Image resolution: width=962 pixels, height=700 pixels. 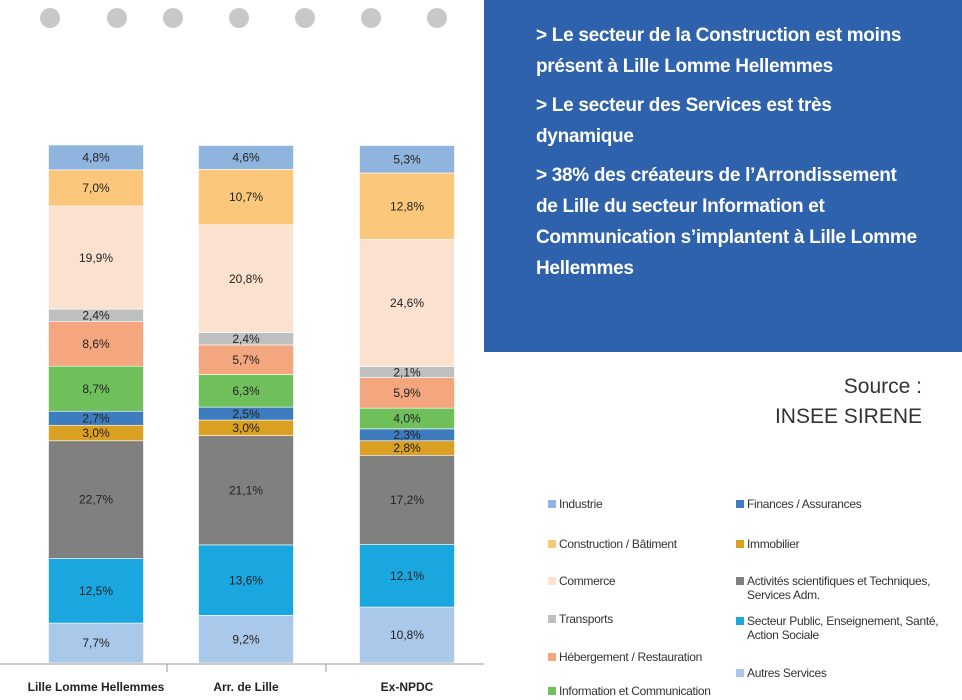 What do you see at coordinates (618, 544) in the screenshot?
I see `legend-label: Construction / Bâtiment` at bounding box center [618, 544].